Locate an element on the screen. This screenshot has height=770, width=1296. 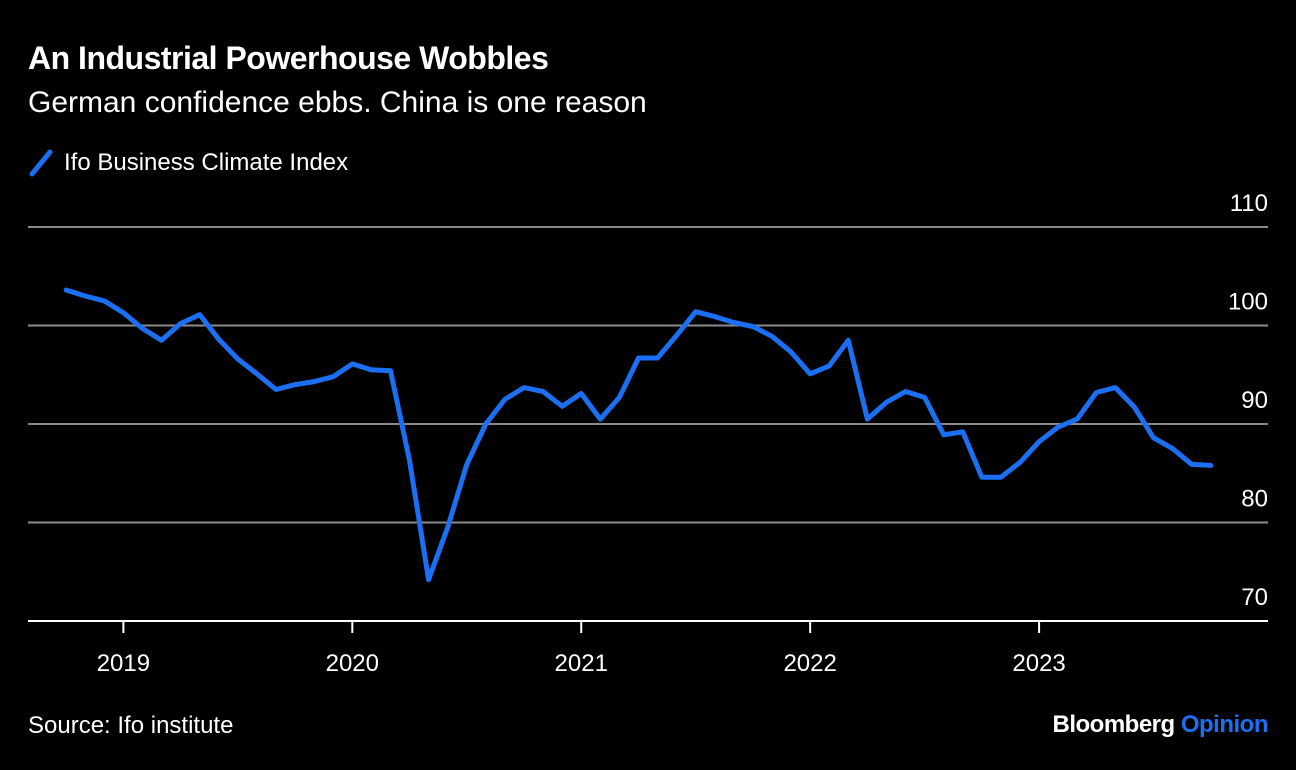
x-tick-label-2020: 2020 is located at coordinates (352, 663).